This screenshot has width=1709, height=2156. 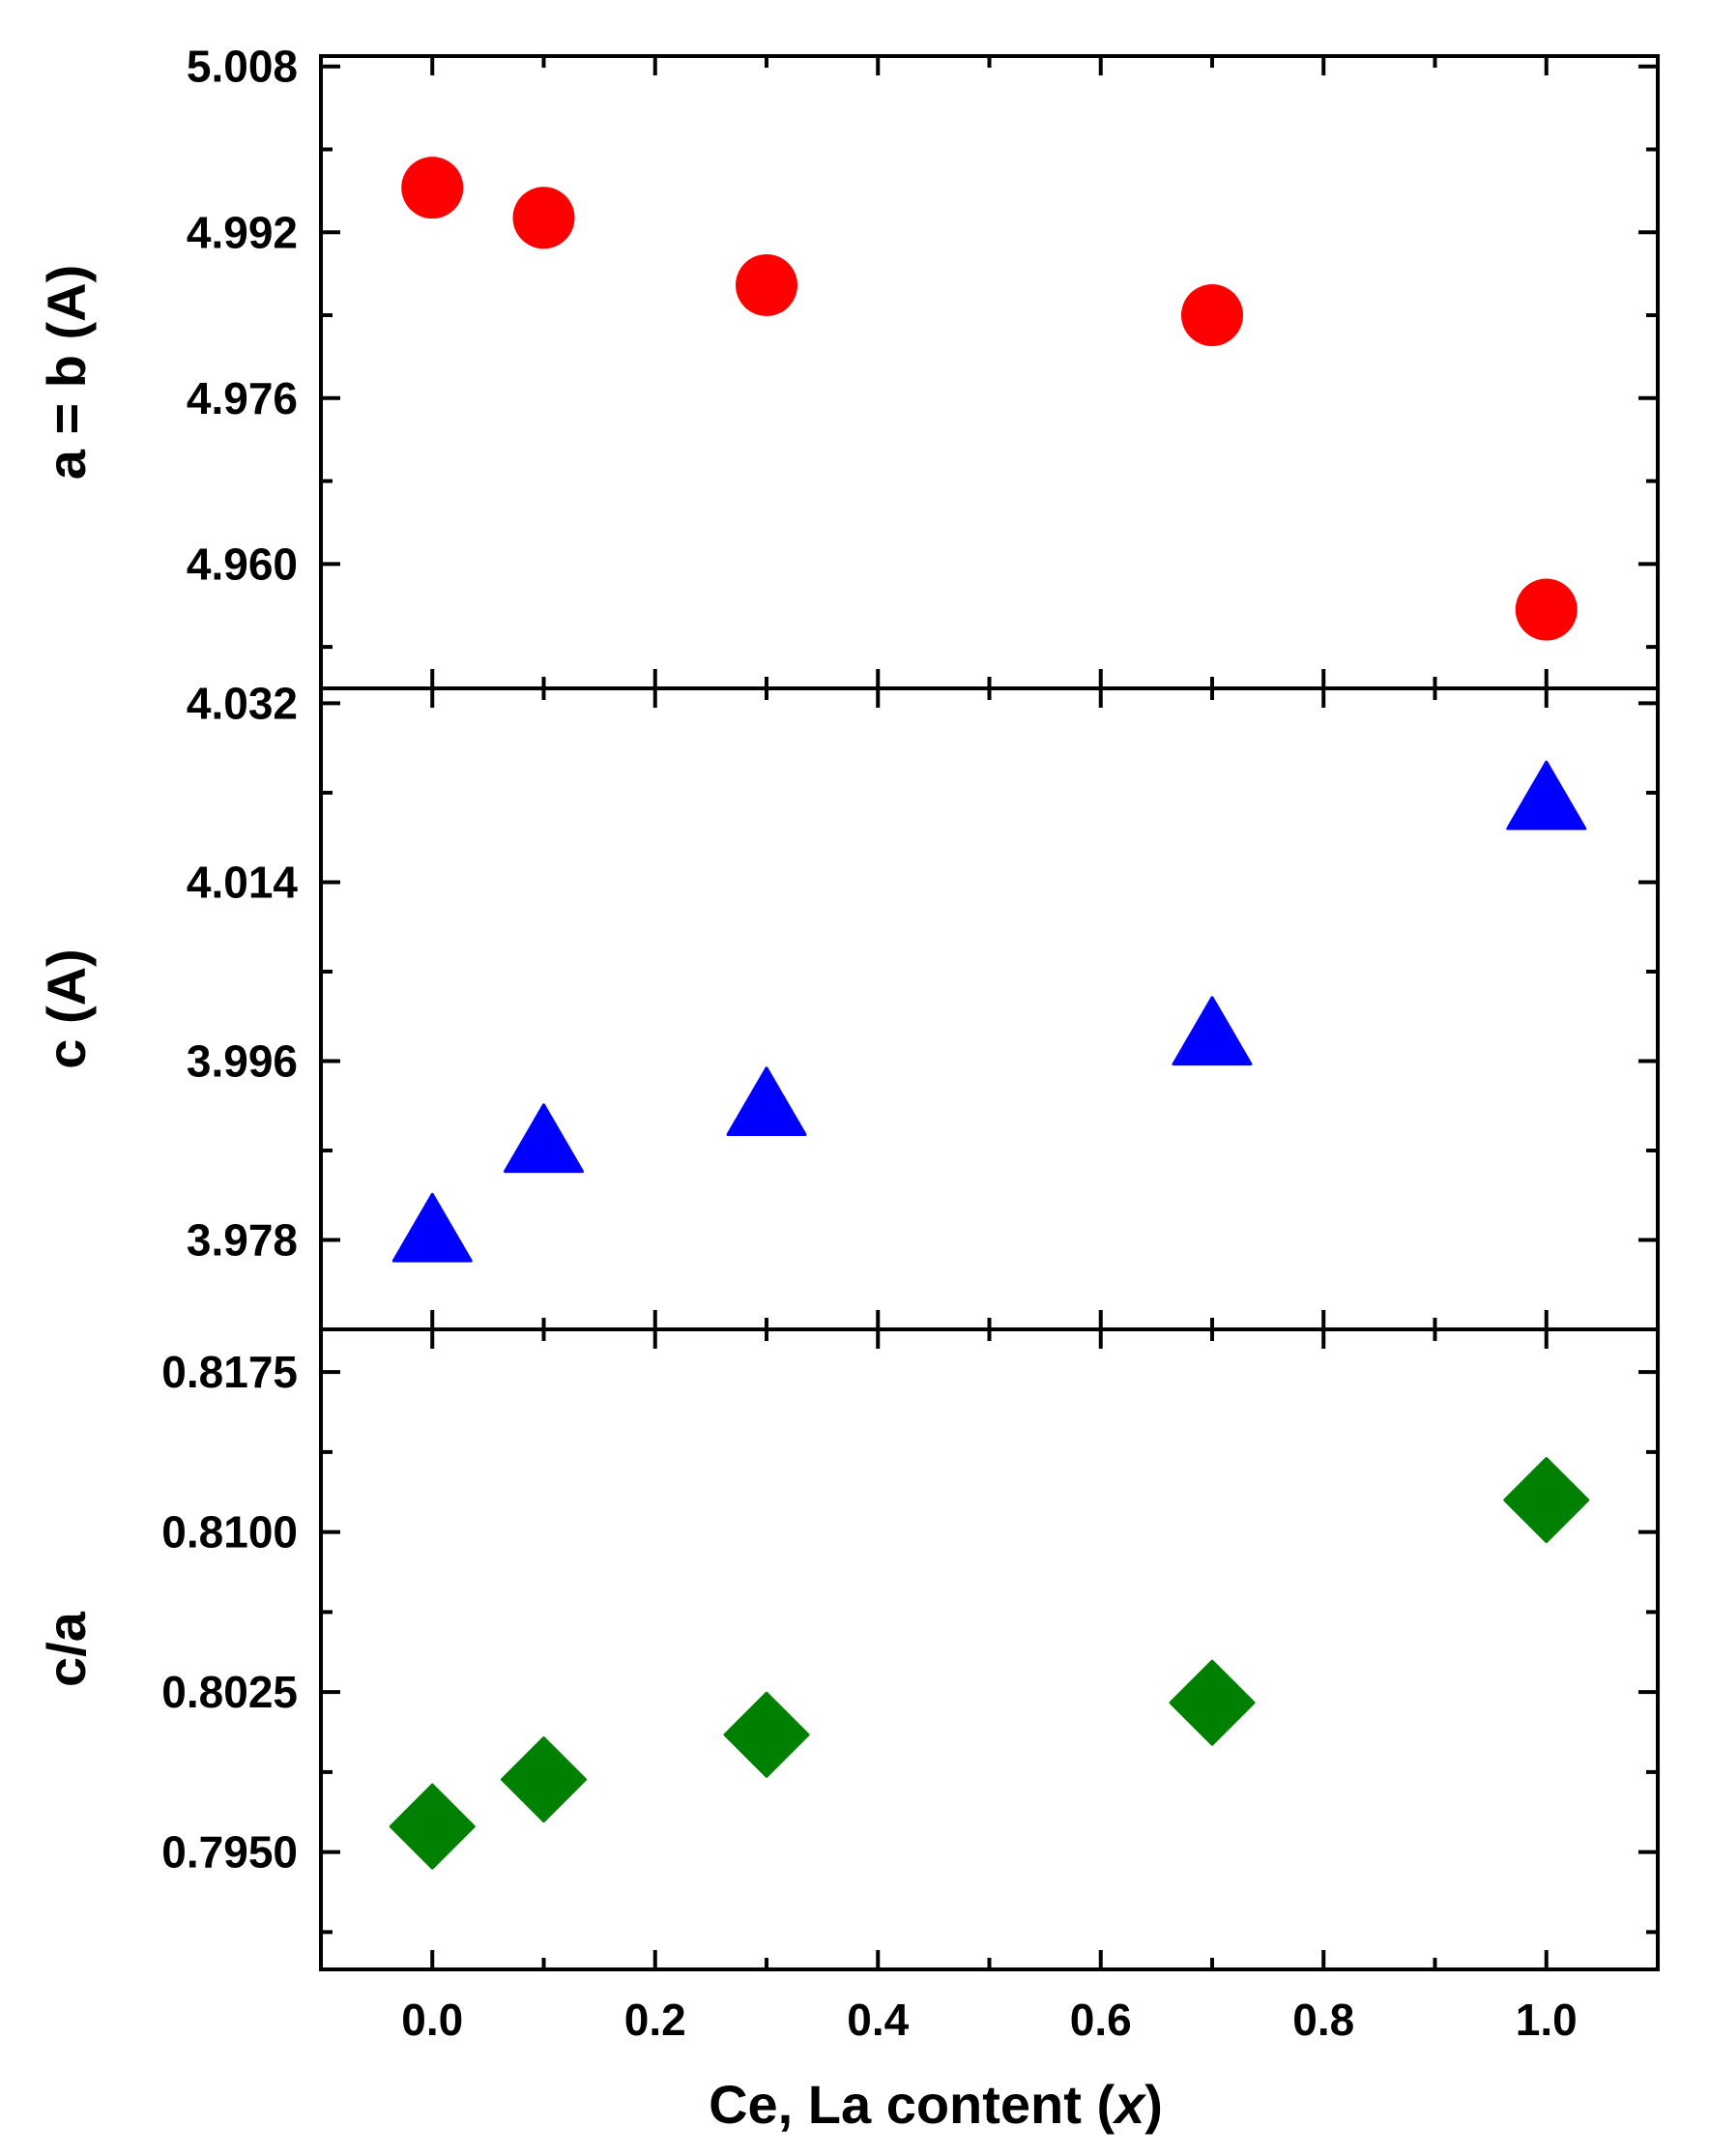 I want to click on x-tick-label: 0.6, so click(x=1101, y=2020).